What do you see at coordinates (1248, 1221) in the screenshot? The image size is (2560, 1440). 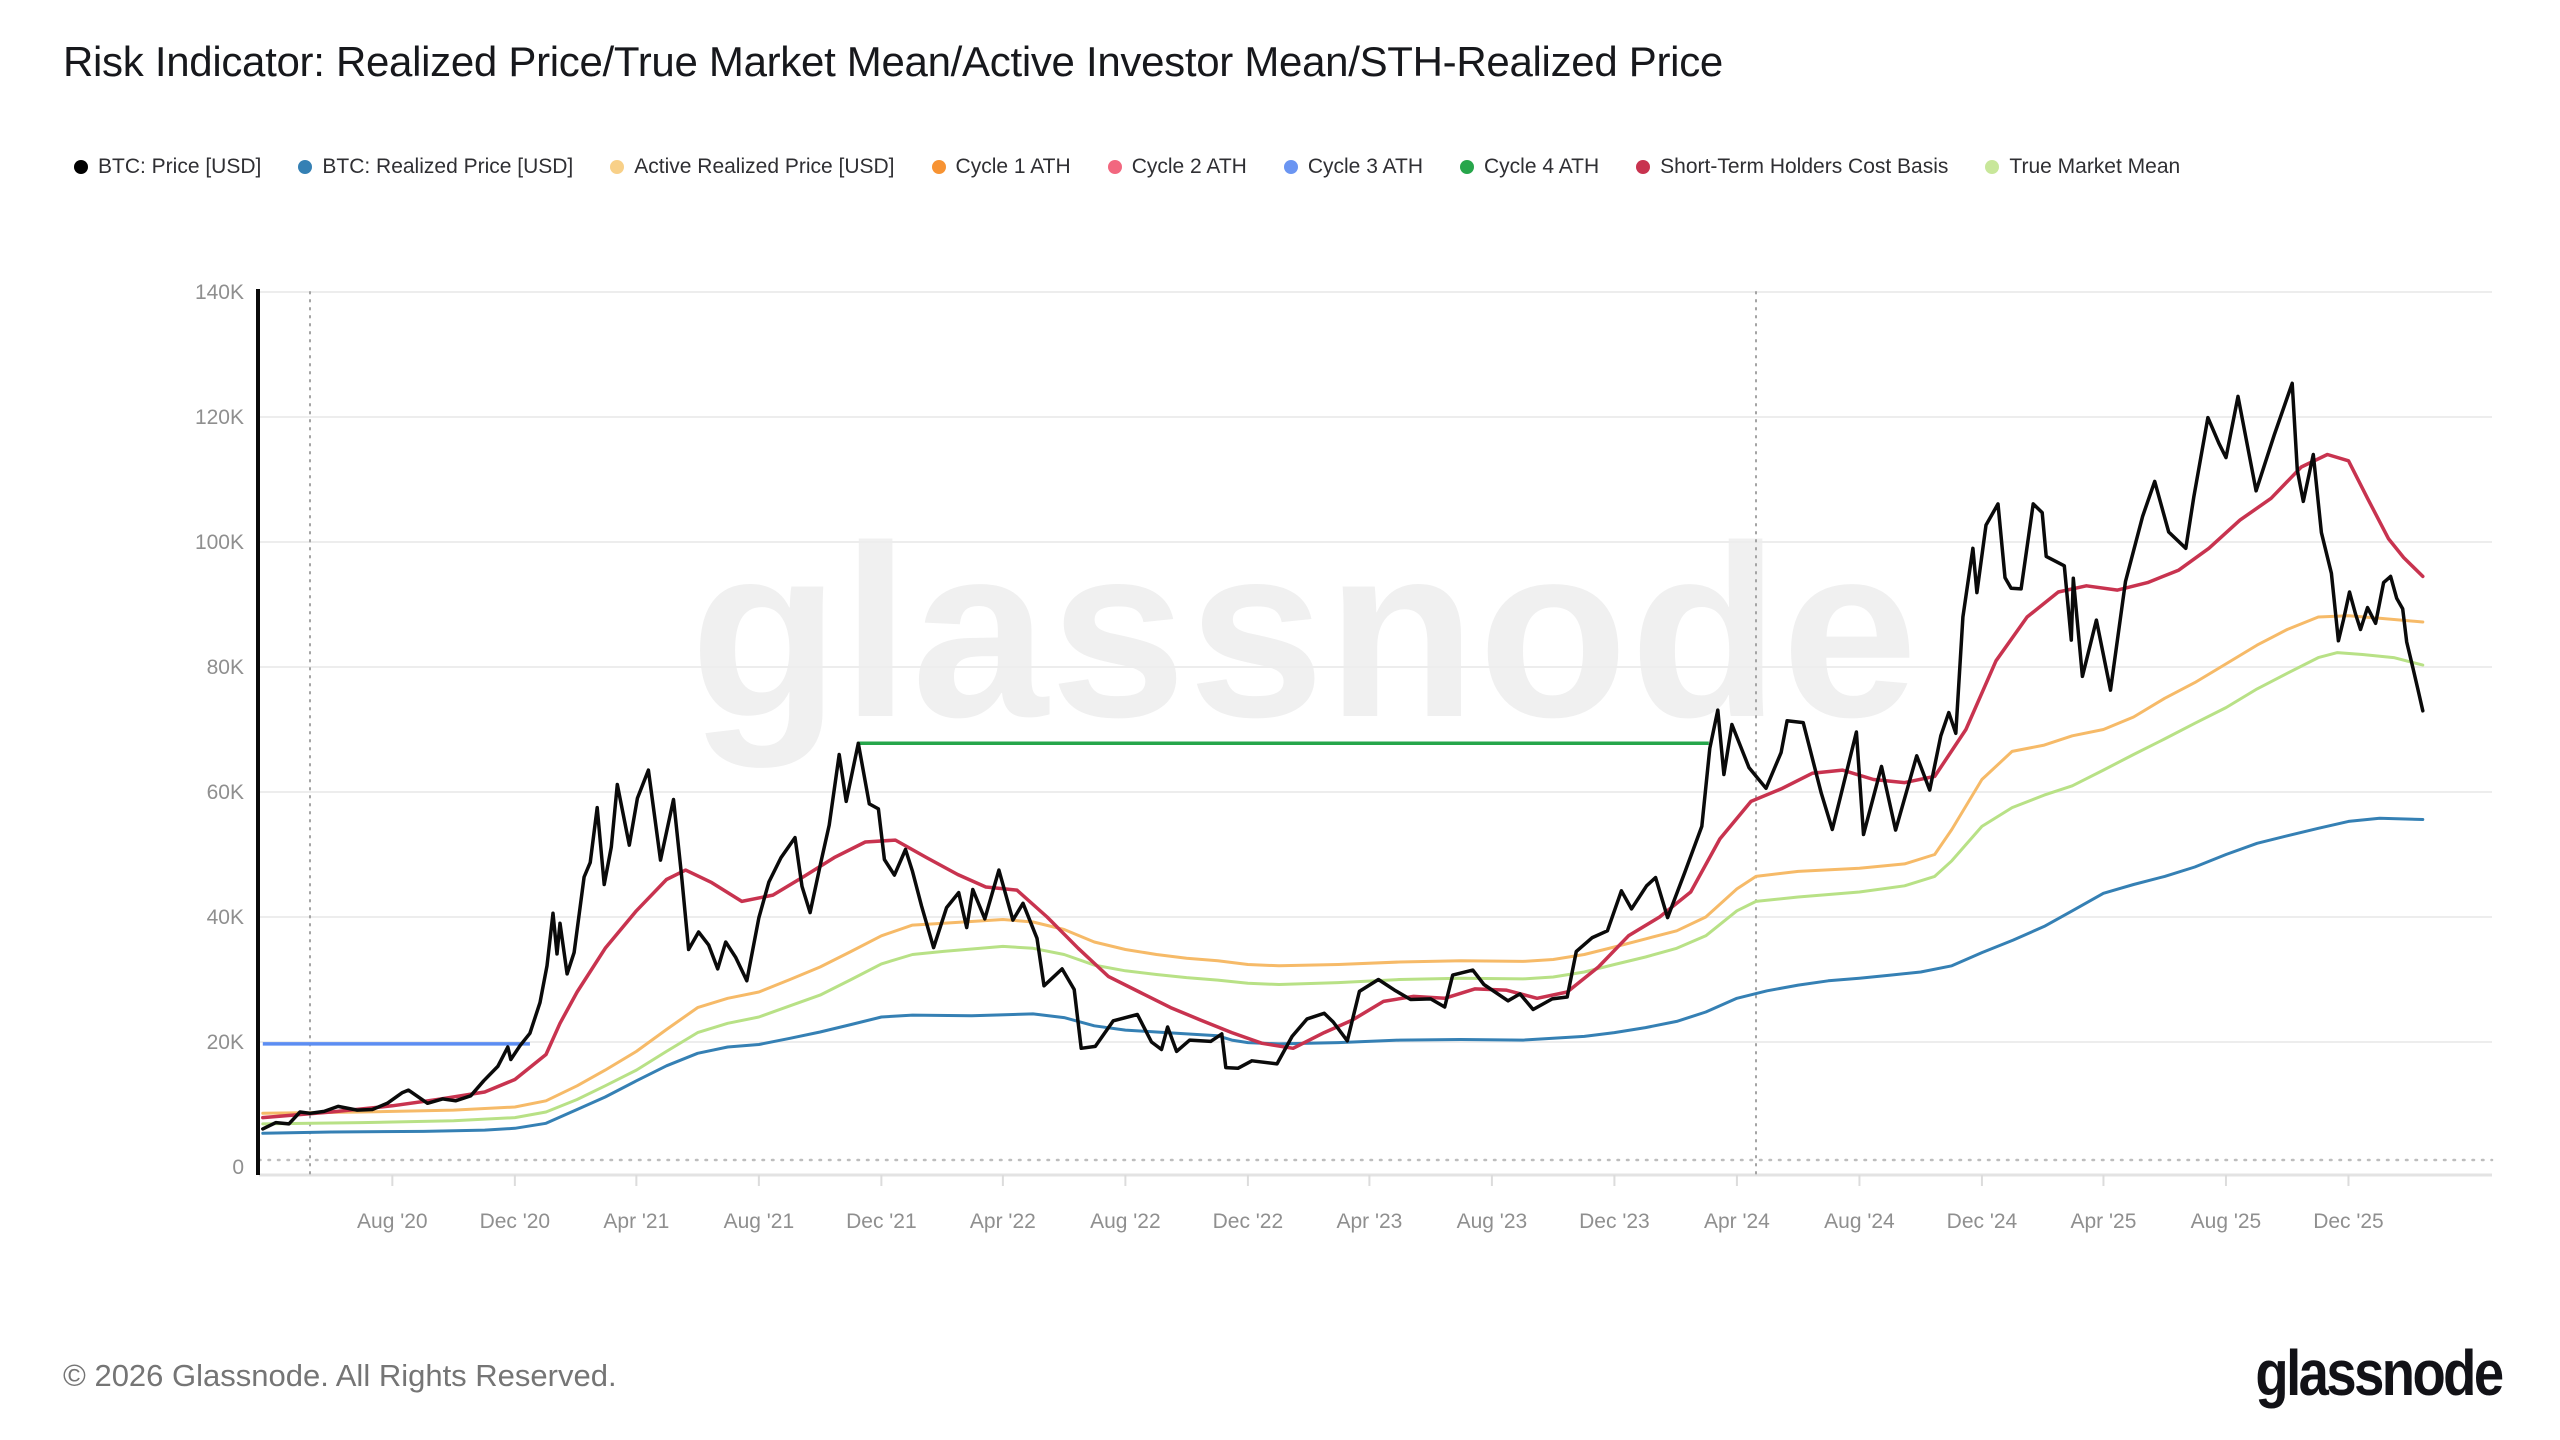 I see `x-tick-label-dec--22: Dec '22` at bounding box center [1248, 1221].